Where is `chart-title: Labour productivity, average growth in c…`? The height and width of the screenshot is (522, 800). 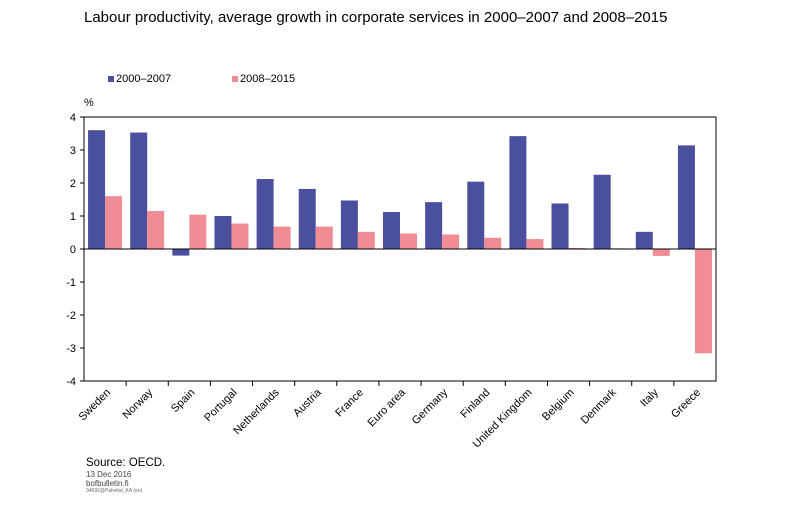 chart-title: Labour productivity, average growth in c… is located at coordinates (376, 17).